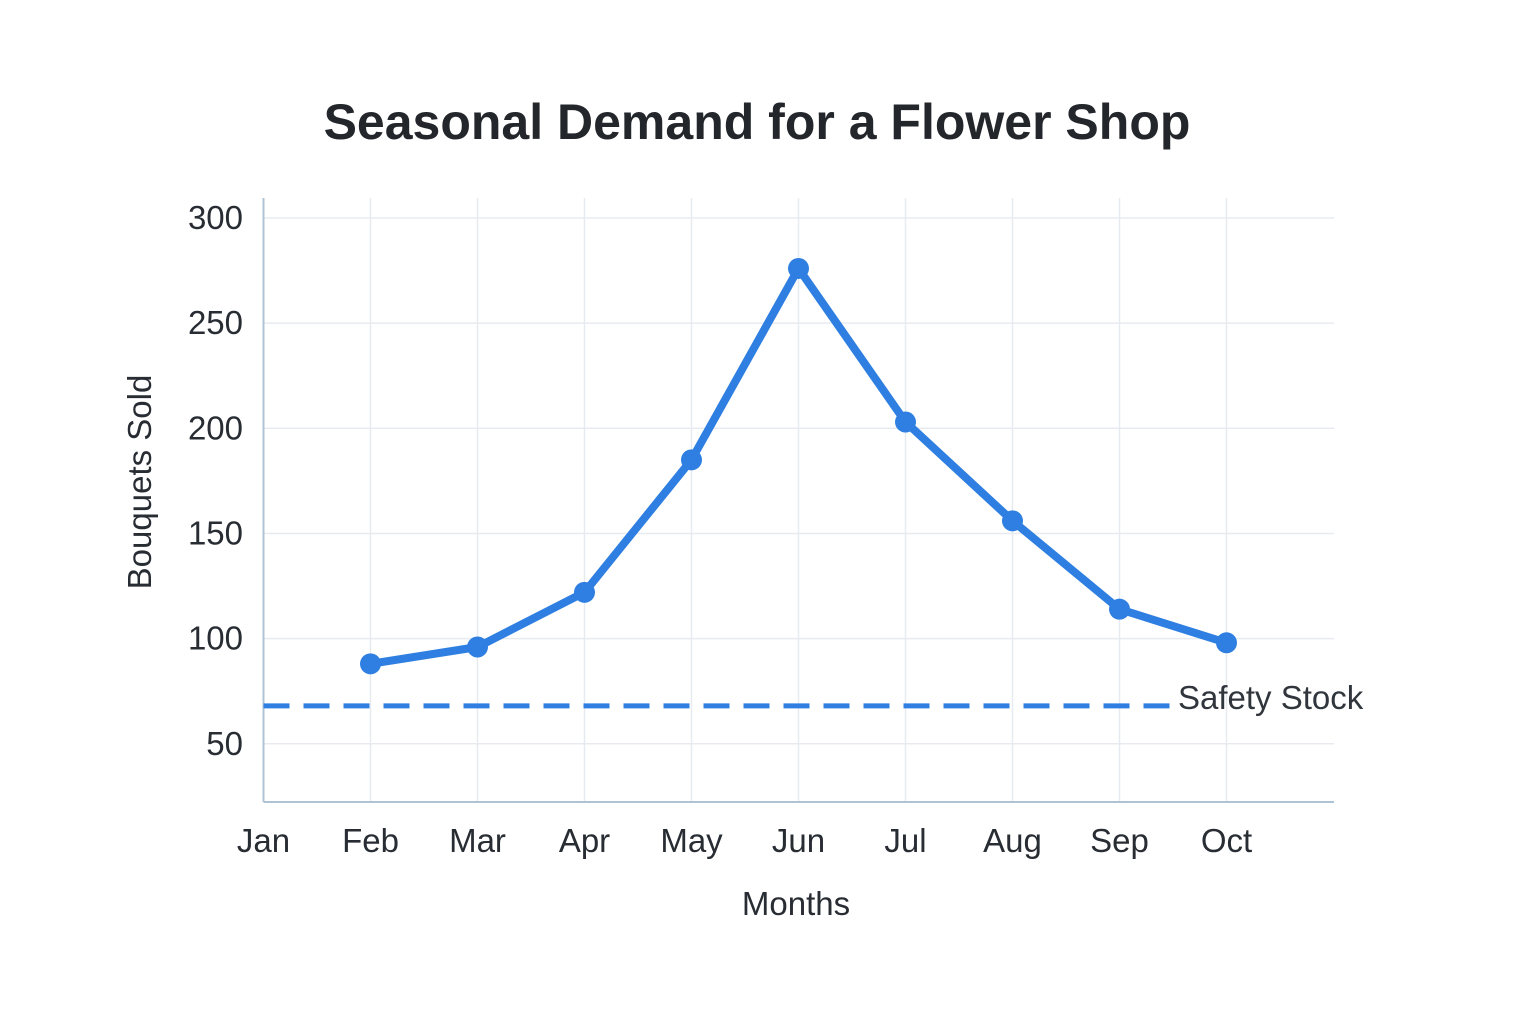  I want to click on y-tick-label: 250, so click(215, 322).